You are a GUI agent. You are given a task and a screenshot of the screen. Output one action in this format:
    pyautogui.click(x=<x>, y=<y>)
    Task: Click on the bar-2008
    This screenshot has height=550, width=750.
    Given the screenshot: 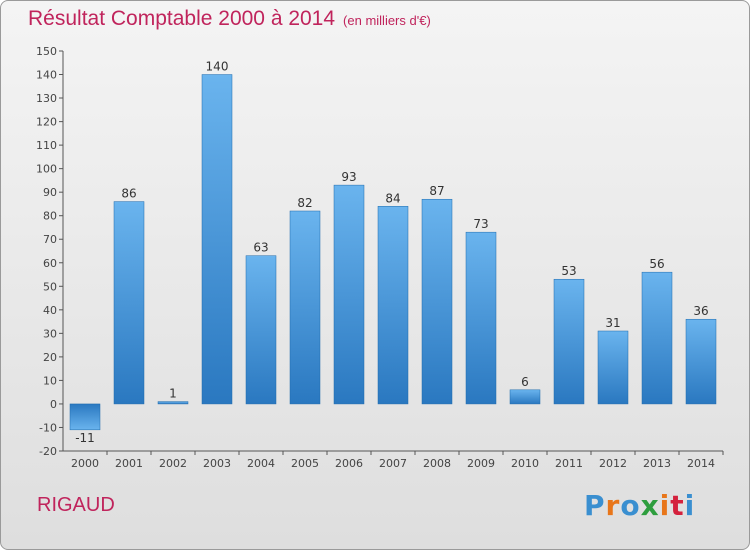 What is the action you would take?
    pyautogui.click(x=437, y=301)
    